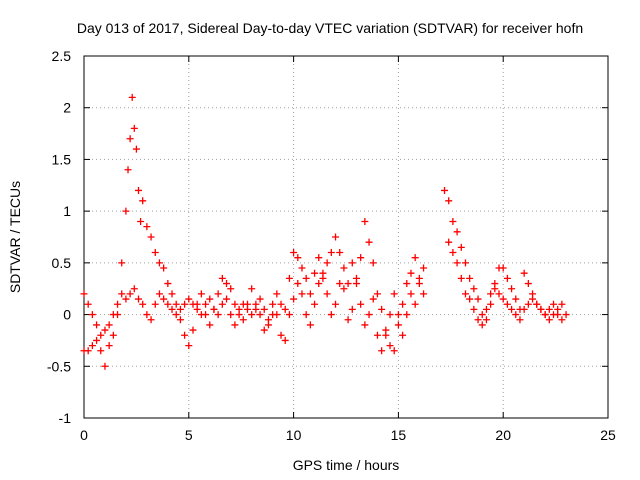 Image resolution: width=640 pixels, height=480 pixels. What do you see at coordinates (399, 435) in the screenshot?
I see `x-tick-label: 15` at bounding box center [399, 435].